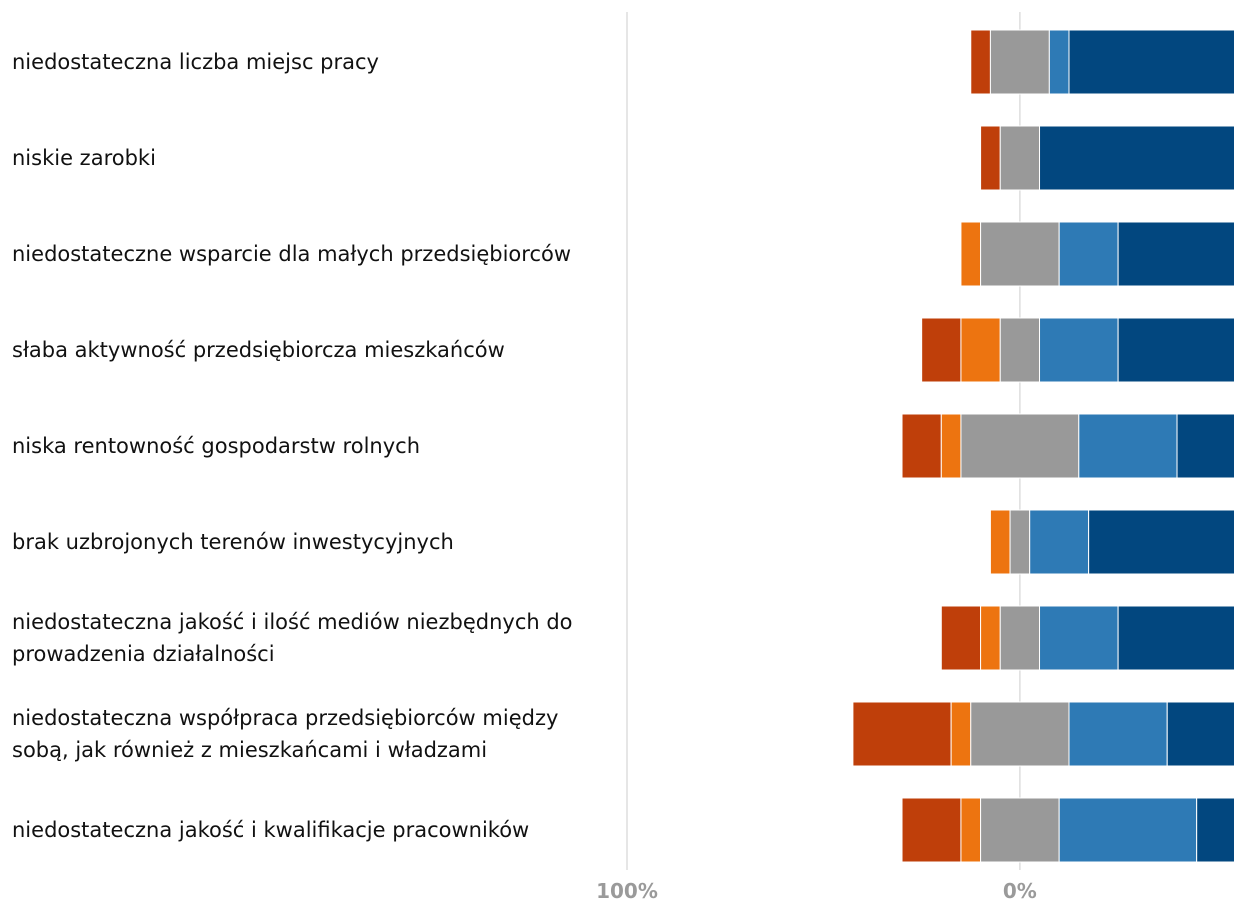 The width and height of the screenshot is (1234, 901). Describe the element at coordinates (84, 158) in the screenshot. I see `category-label: niskie zarobki` at that location.